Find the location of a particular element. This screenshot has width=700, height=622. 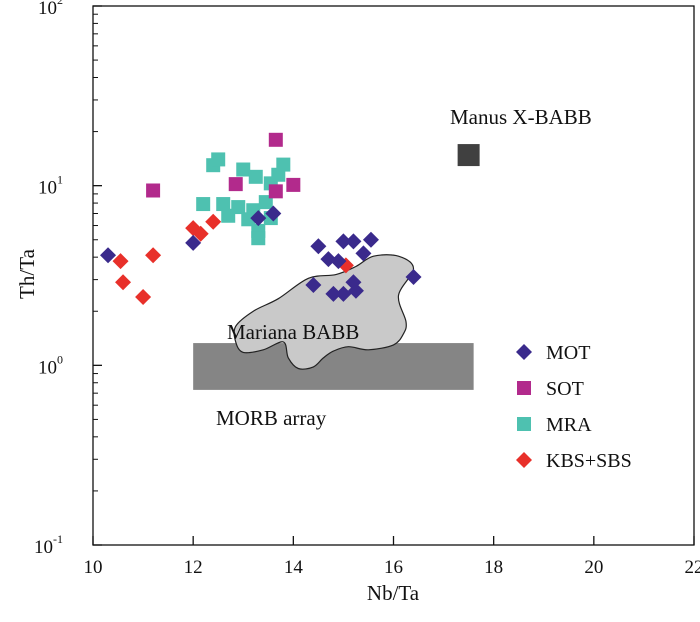

x-axis-title: Nb/Ta is located at coordinates (393, 593).